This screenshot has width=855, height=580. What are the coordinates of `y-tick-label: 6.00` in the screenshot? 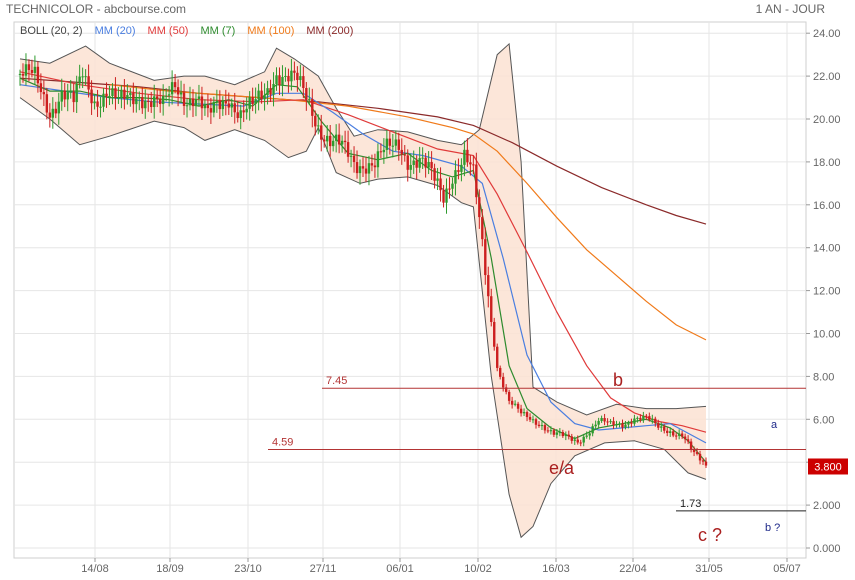 It's located at (823, 420).